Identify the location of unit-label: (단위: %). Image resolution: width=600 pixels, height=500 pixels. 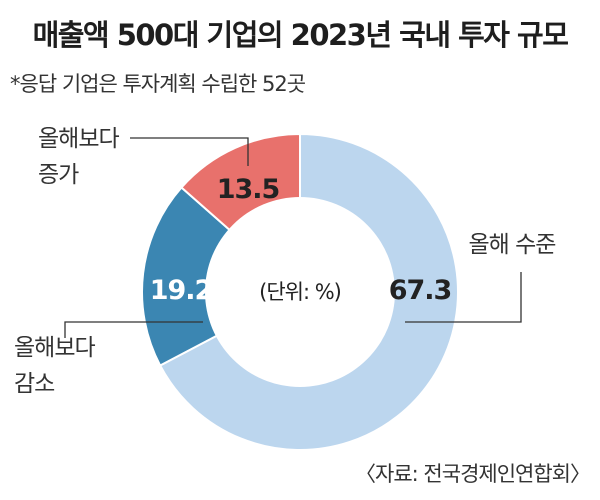
(300, 292).